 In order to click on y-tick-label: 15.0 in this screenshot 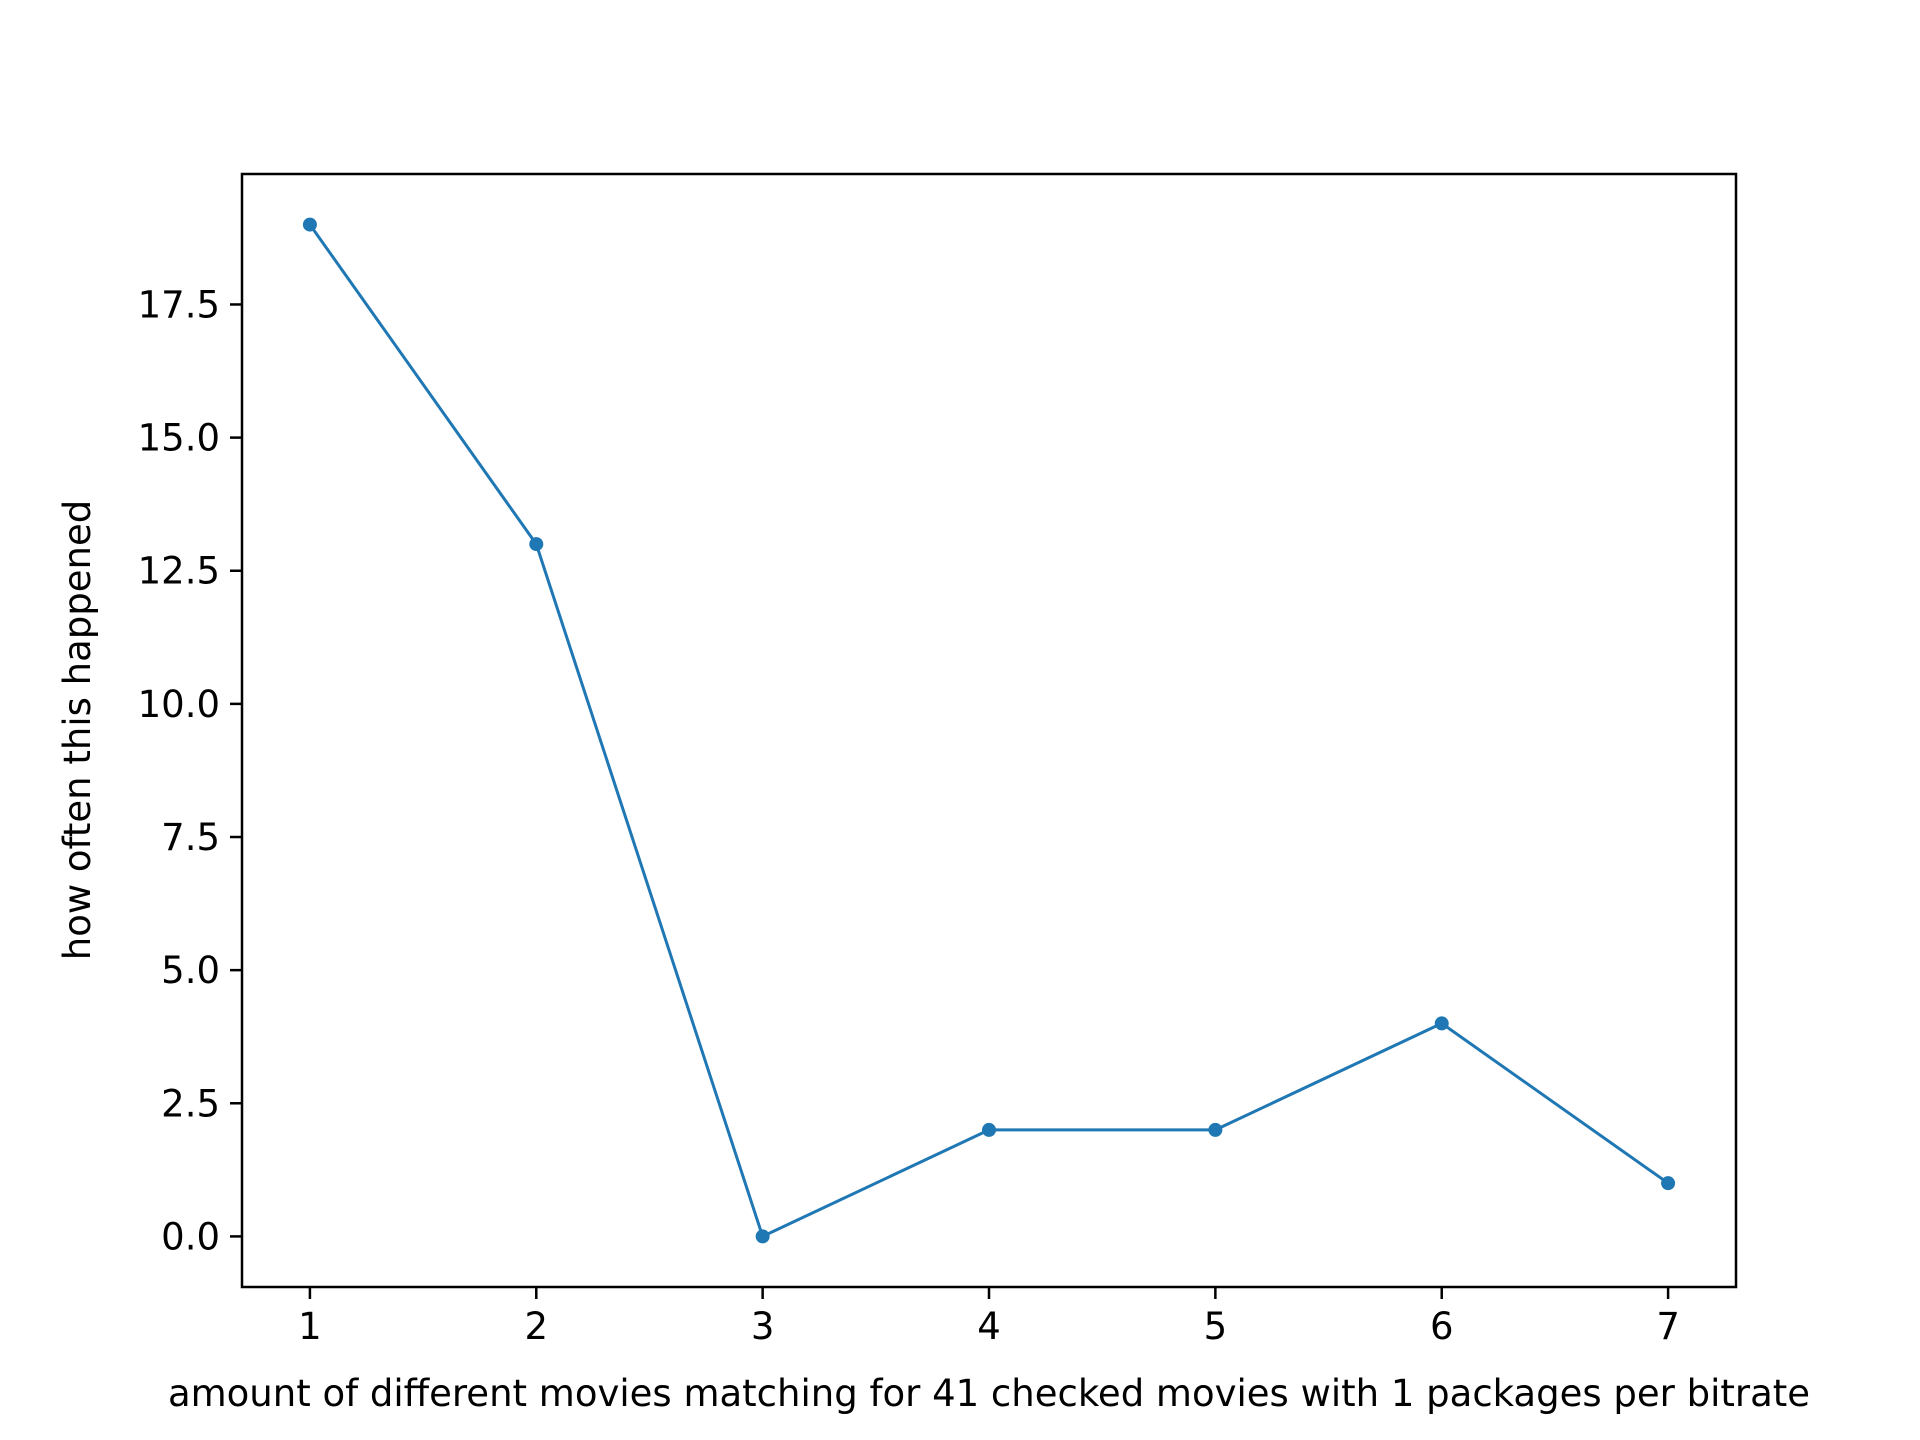, I will do `click(179, 438)`.